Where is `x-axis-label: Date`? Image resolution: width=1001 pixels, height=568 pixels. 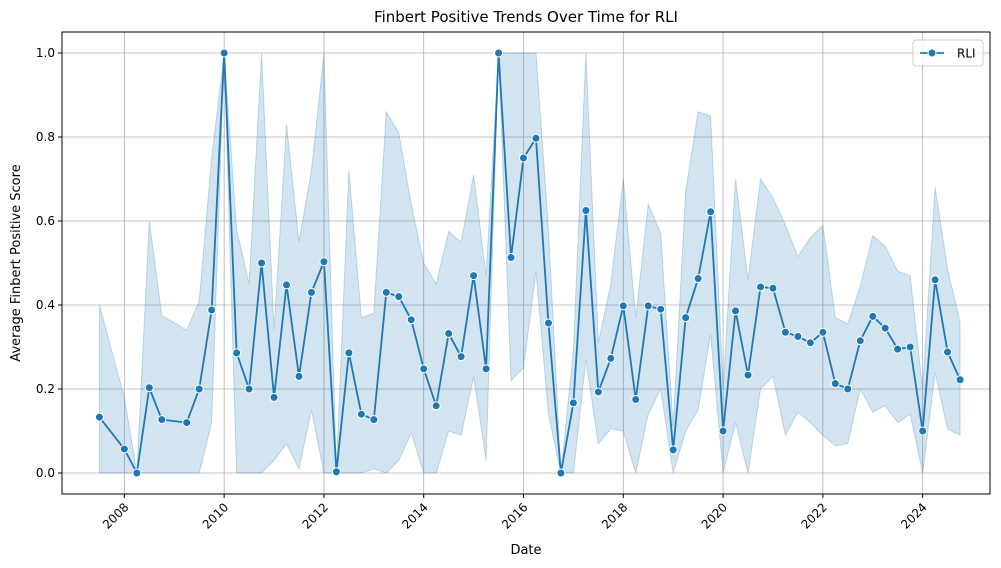
x-axis-label: Date is located at coordinates (525, 550).